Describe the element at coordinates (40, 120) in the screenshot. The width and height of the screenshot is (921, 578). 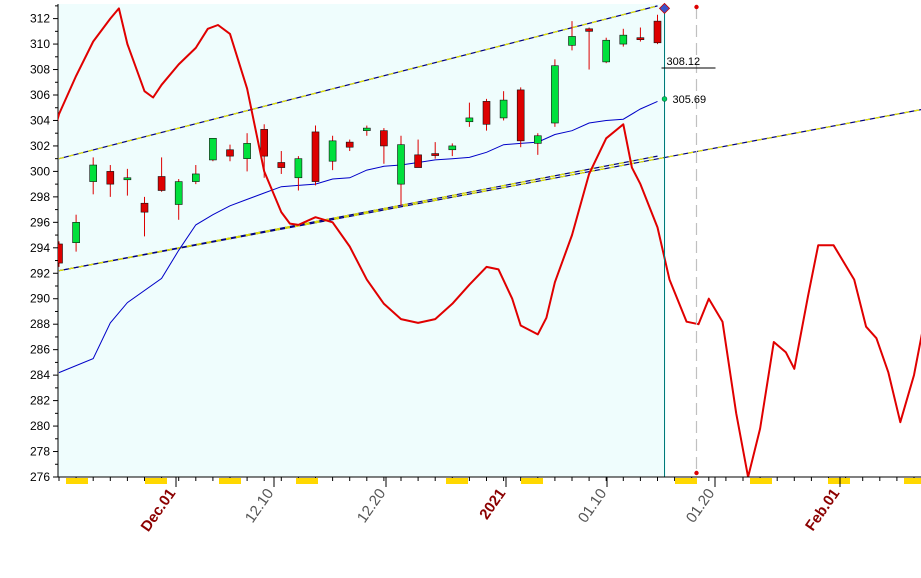
I see `y-tick-label: 304` at that location.